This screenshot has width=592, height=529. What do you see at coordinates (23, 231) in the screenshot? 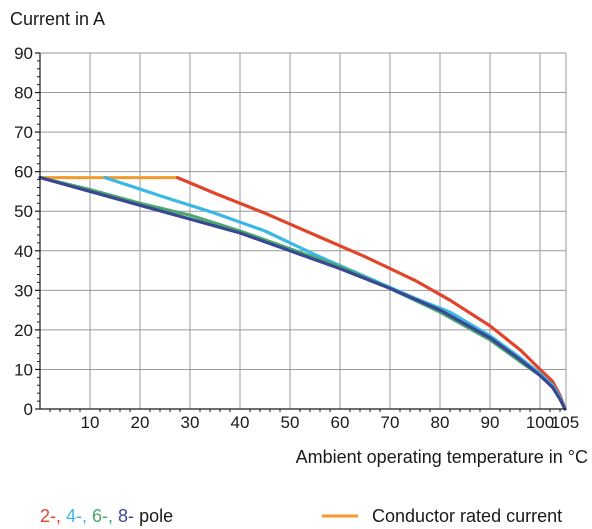
I see `y-tick-labels: 0 10 20 30 40 50 60 70 80 90` at bounding box center [23, 231].